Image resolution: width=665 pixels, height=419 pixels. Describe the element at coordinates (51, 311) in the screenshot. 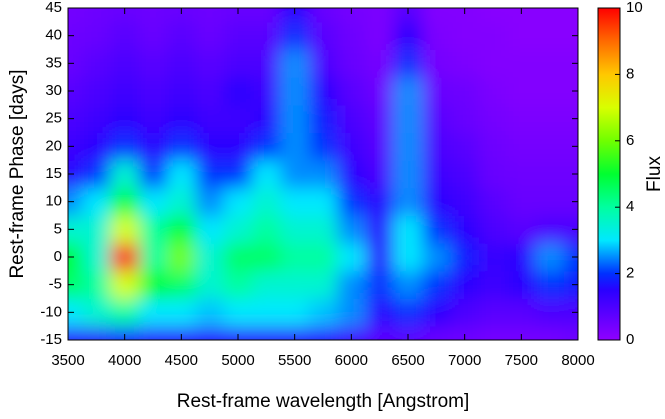

I see `y-tick-label: -10` at that location.